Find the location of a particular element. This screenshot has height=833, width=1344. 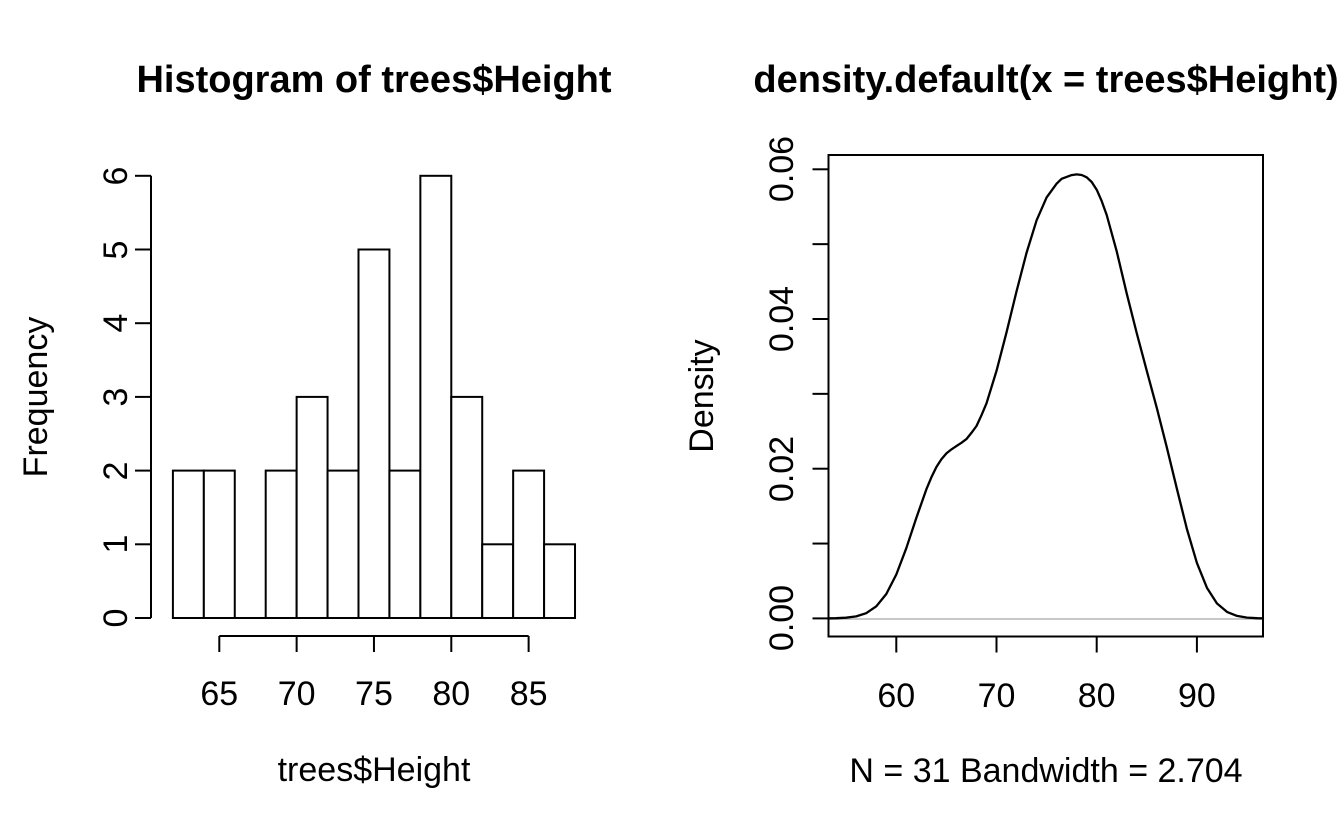

hist-x-tick-label: 70 is located at coordinates (296, 694).